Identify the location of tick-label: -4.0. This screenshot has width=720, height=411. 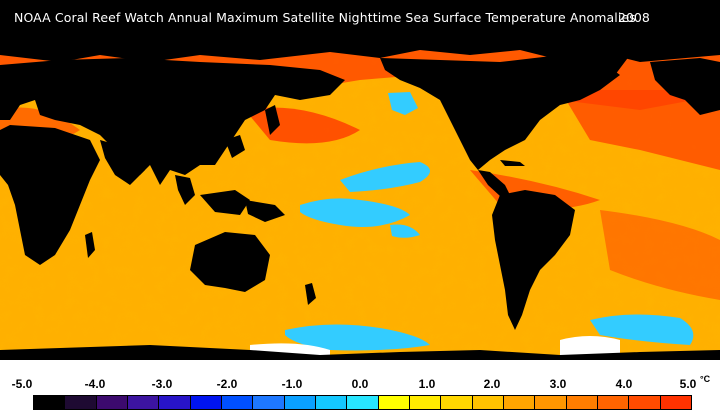
(95, 384).